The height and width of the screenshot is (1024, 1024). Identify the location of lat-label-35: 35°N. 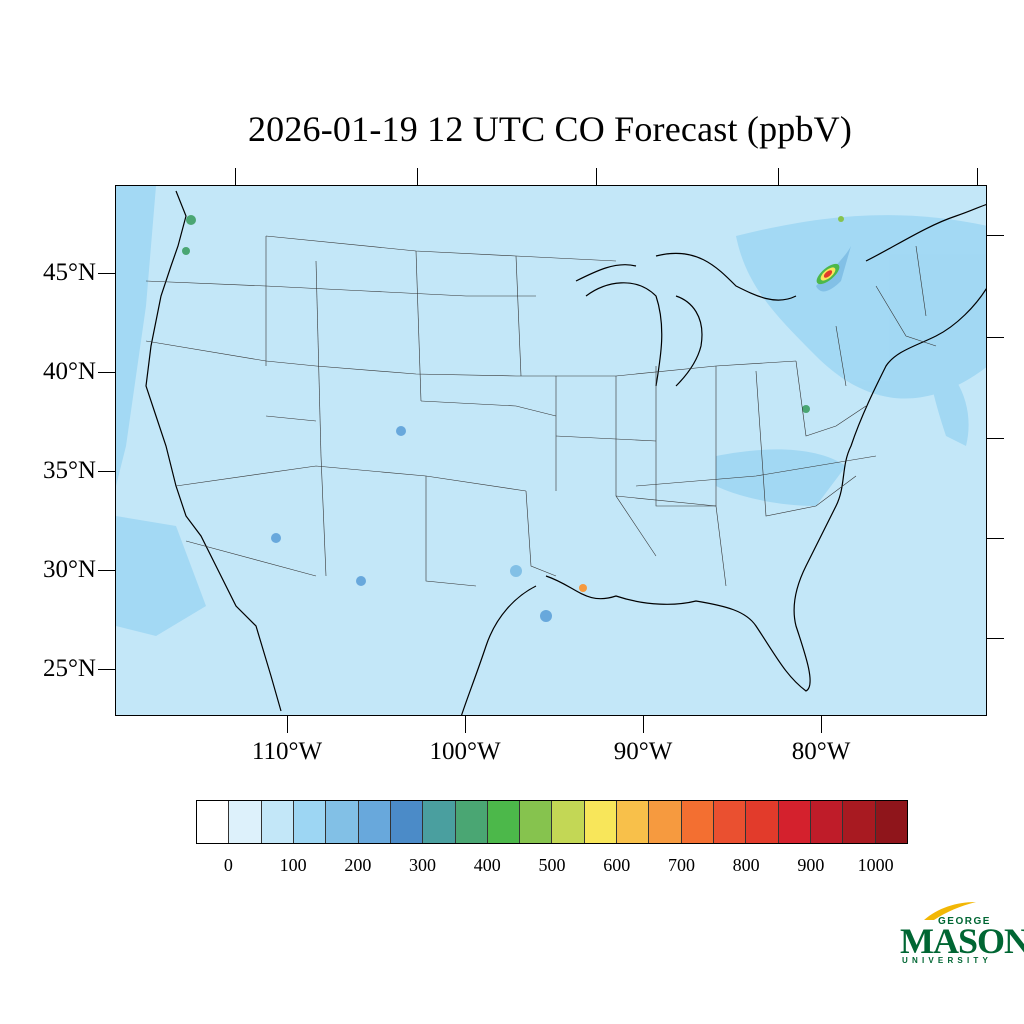
(69, 470).